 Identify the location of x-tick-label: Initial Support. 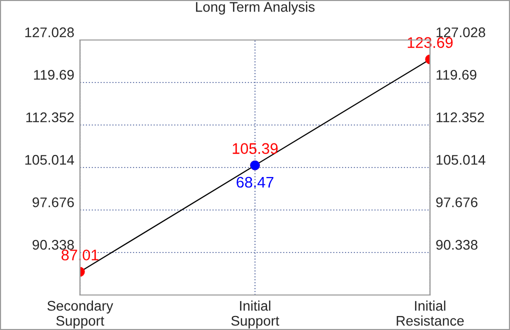
(255, 314).